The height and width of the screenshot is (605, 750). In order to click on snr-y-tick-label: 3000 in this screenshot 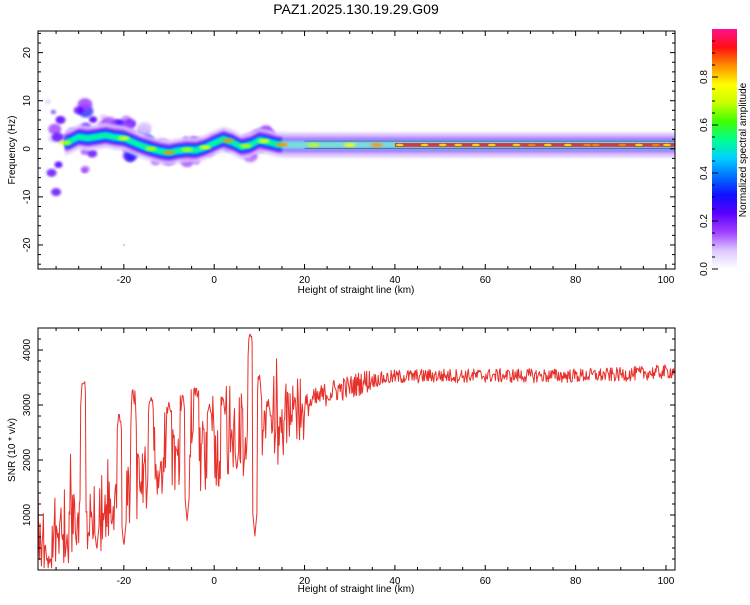, I will do `click(27, 404)`.